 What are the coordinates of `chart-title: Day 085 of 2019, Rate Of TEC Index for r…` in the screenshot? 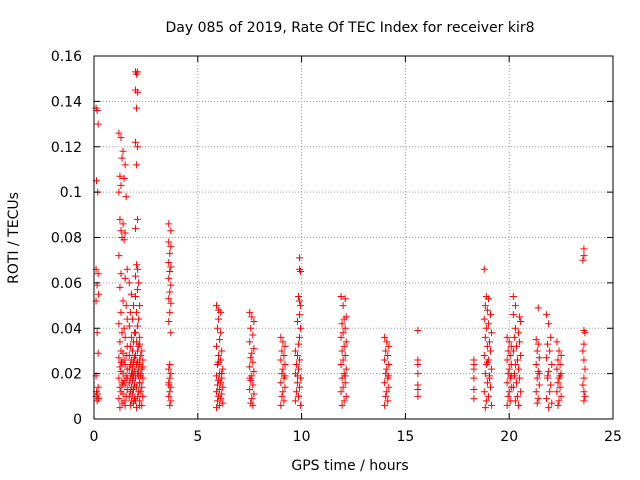 It's located at (349, 28).